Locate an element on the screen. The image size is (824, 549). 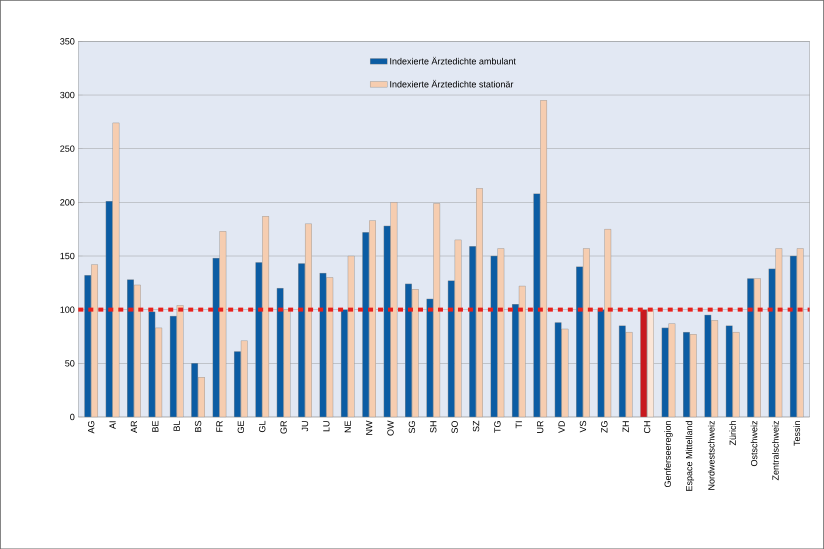
x-tick-label: SZ is located at coordinates (476, 426).